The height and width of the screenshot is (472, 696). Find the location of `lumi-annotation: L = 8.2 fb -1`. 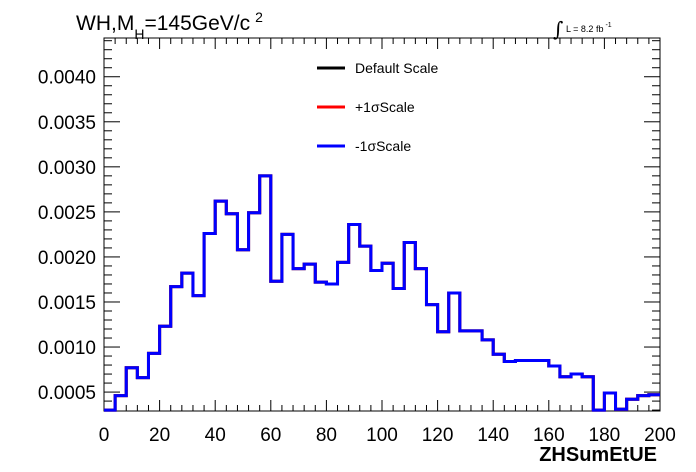

lumi-annotation: L = 8.2 fb -1 is located at coordinates (589, 28).